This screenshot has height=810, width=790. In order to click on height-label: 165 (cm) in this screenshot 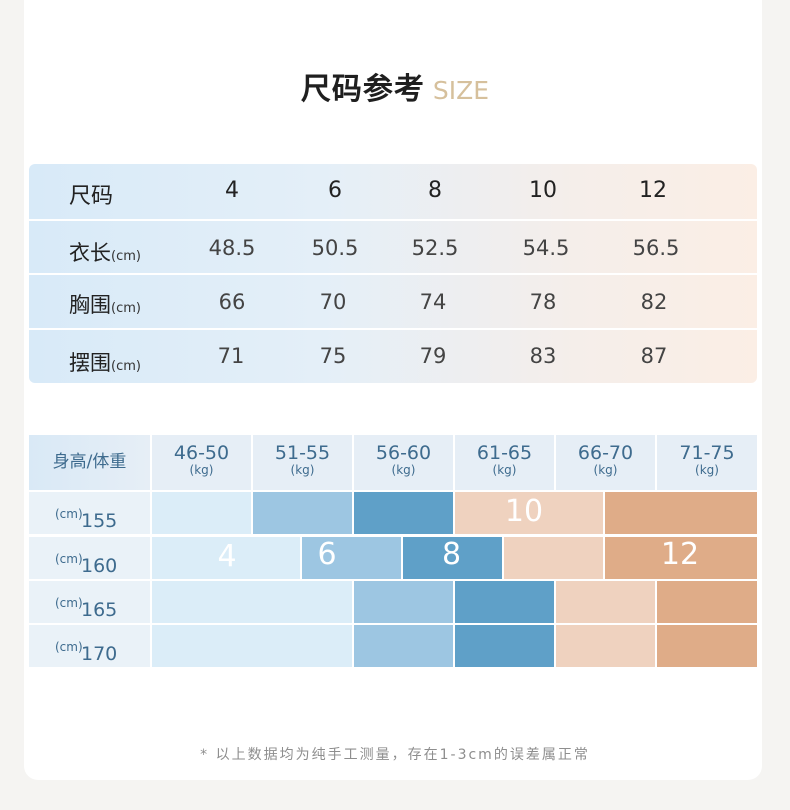, I will do `click(89, 602)`.